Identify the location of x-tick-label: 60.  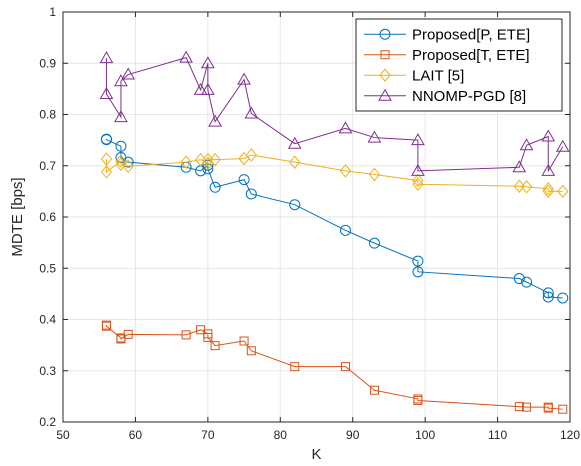
(136, 435).